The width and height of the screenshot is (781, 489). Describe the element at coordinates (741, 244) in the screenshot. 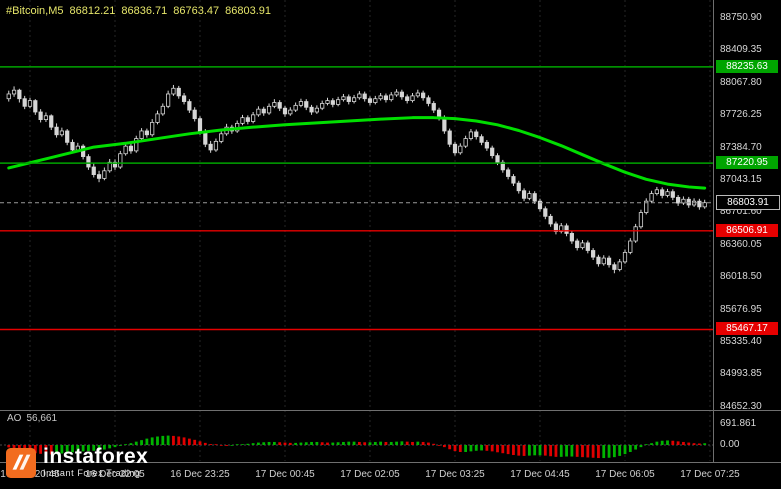

I see `price-tick: 86360.05` at that location.